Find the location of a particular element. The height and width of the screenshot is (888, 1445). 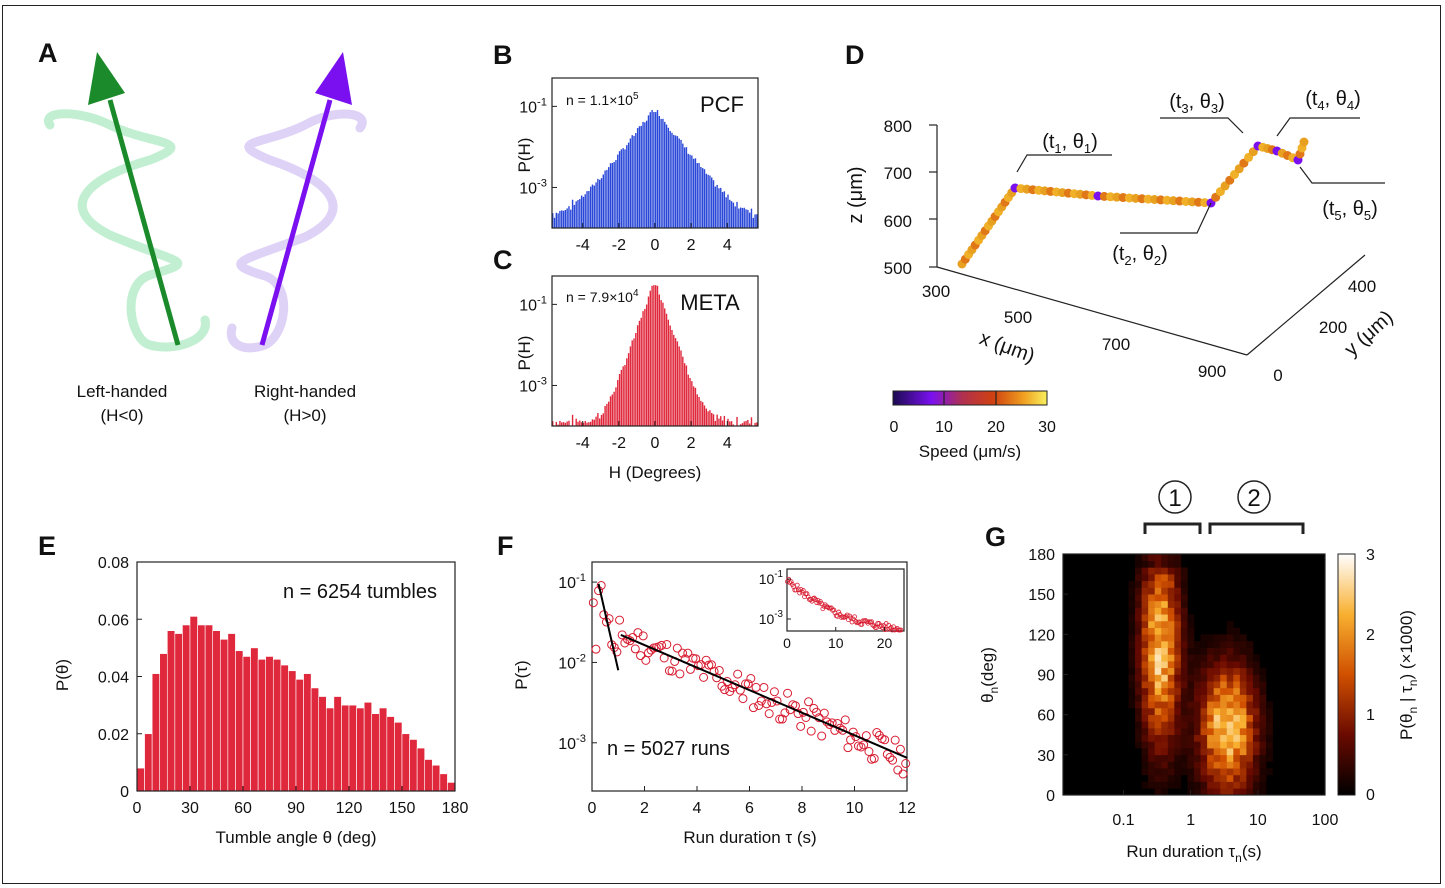

x-tick-label: -4 is located at coordinates (583, 443).